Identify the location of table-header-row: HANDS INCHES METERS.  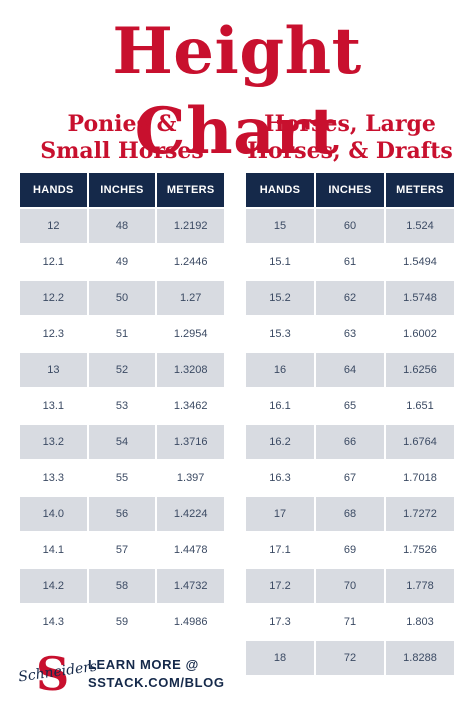
(350, 190).